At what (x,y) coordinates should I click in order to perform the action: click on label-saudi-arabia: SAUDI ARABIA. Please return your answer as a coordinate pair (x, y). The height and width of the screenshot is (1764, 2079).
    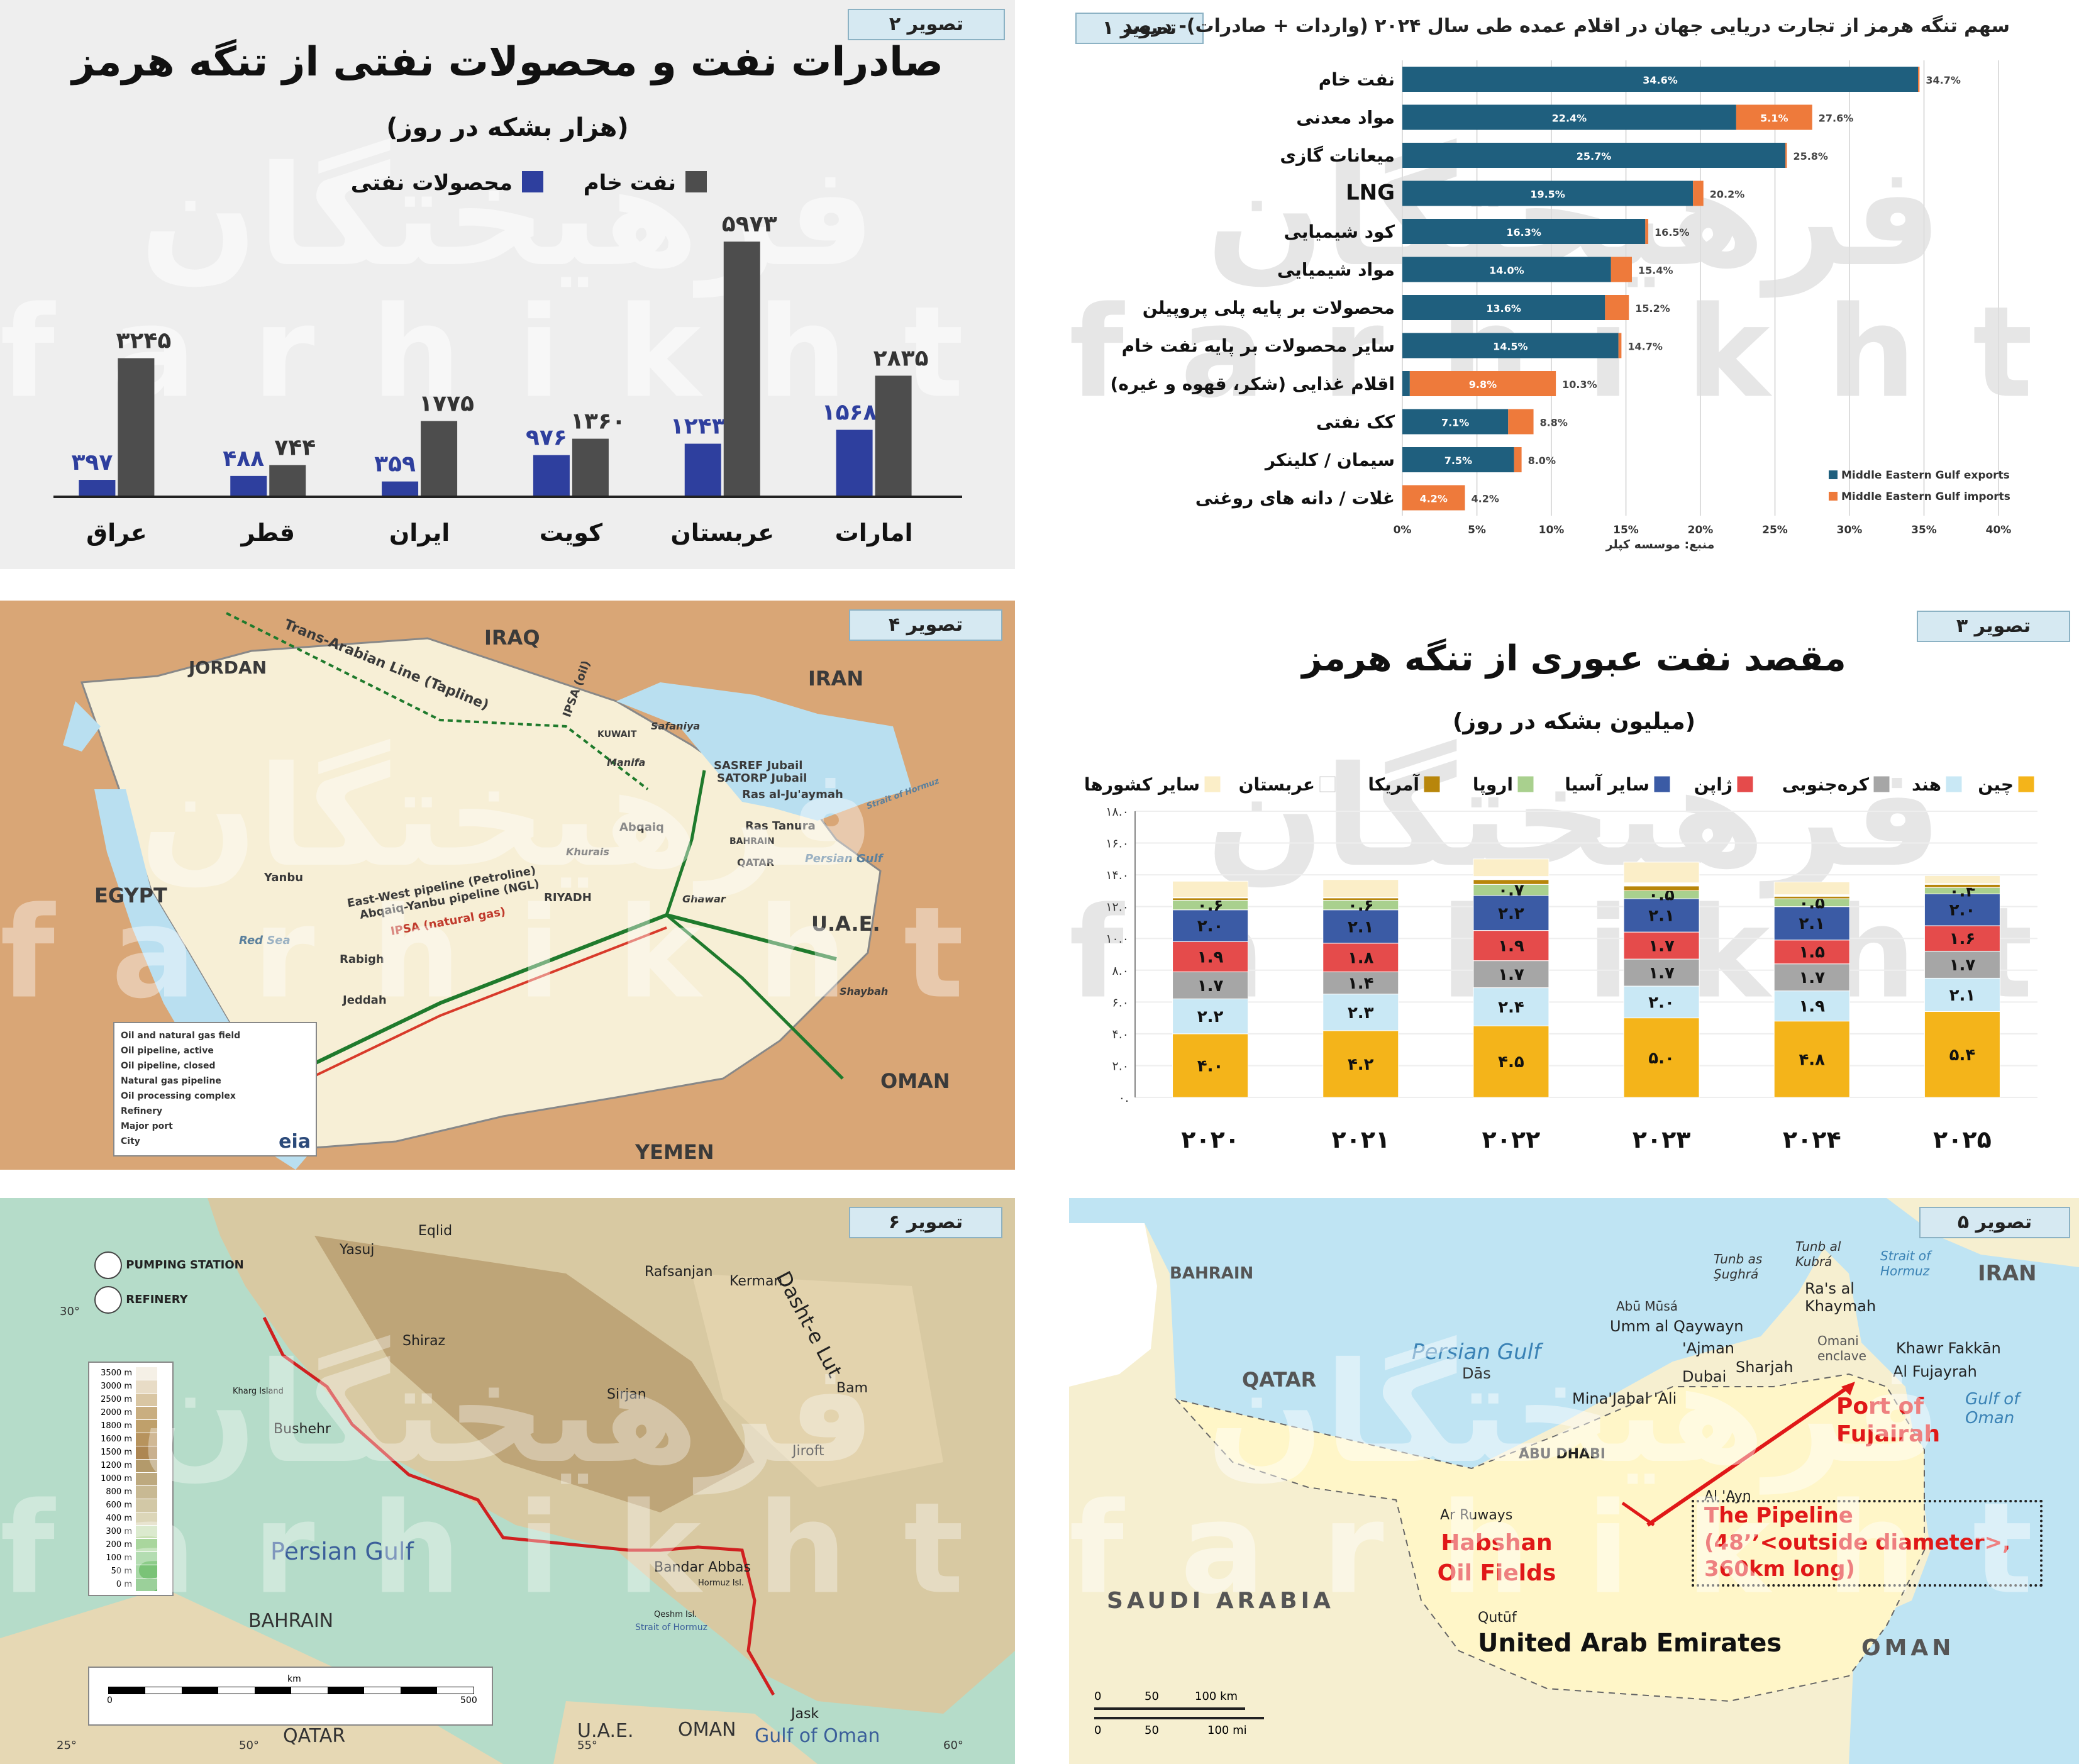
    Looking at the image, I should click on (1220, 1601).